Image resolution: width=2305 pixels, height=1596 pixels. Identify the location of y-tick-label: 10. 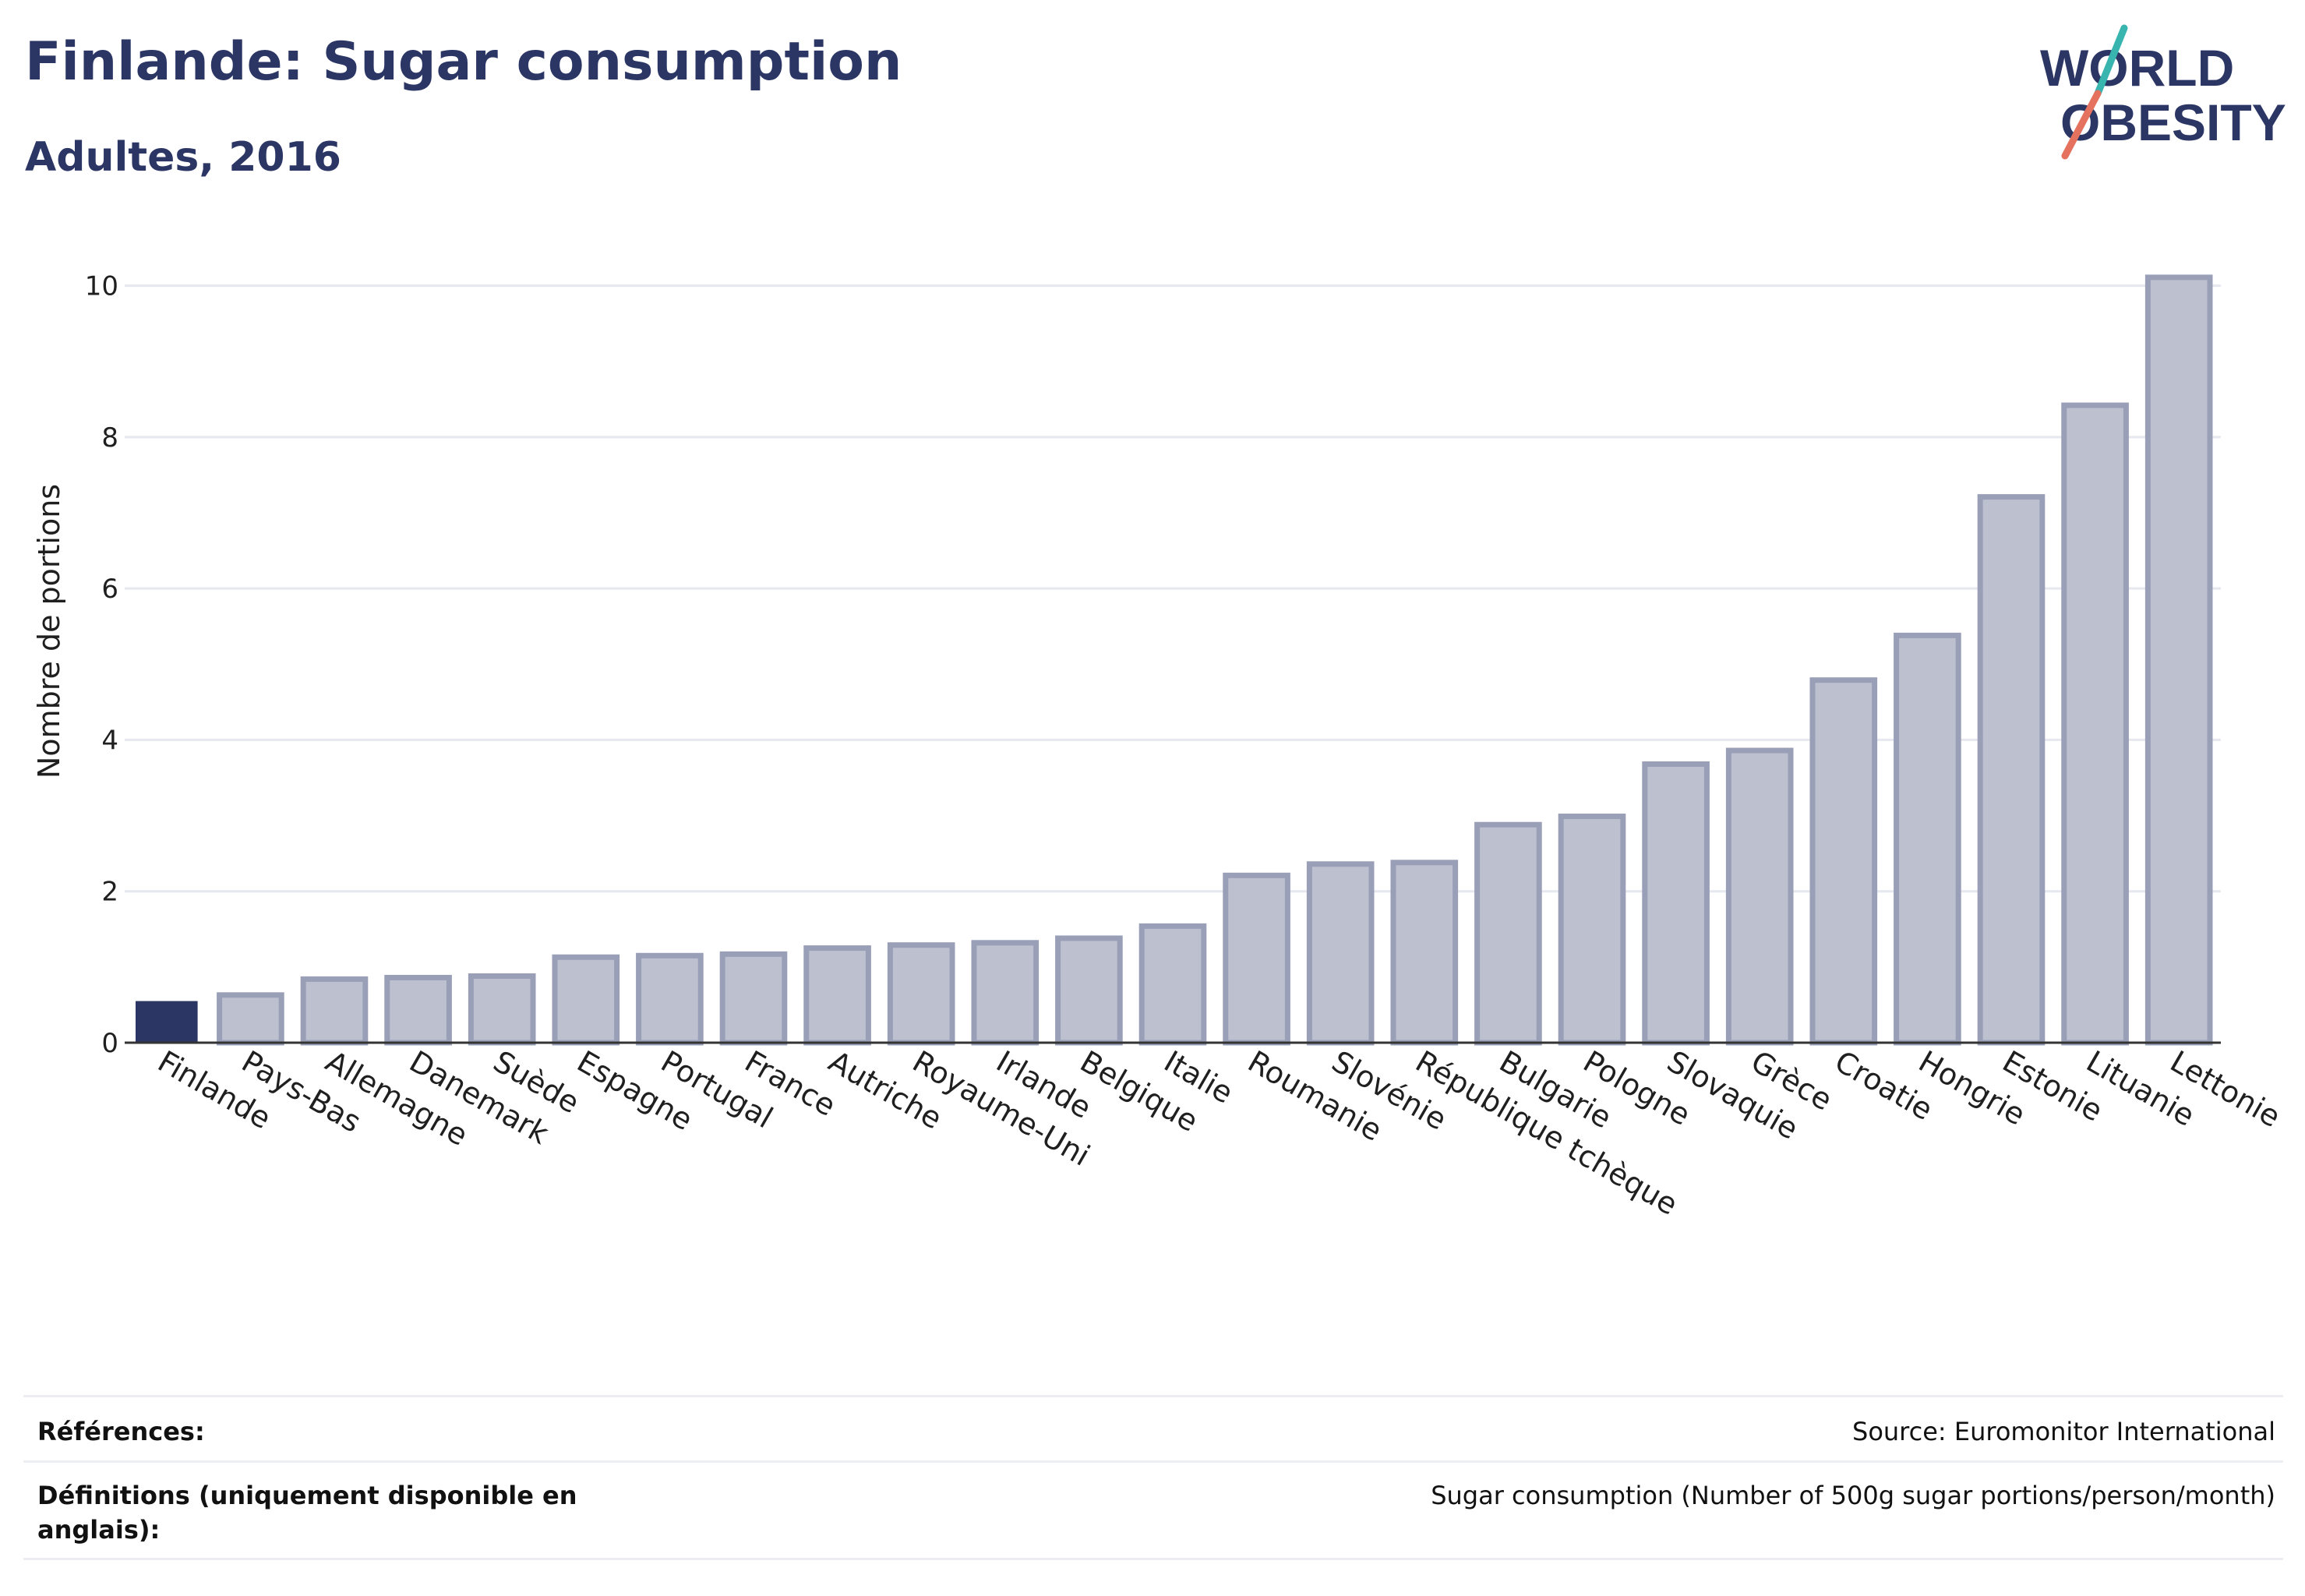
(101, 286).